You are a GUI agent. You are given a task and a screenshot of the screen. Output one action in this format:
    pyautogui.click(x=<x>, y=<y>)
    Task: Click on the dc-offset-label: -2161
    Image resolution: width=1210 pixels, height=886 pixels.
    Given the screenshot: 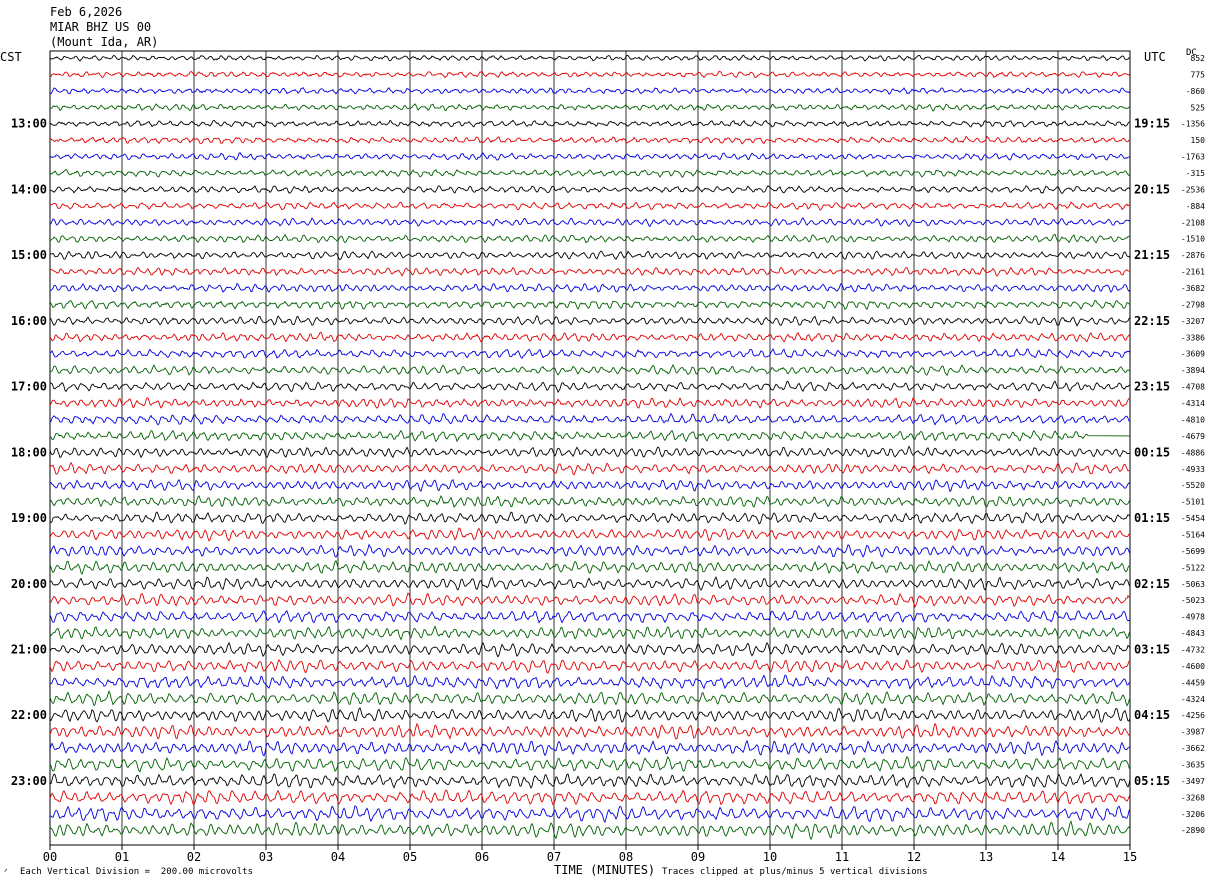 What is the action you would take?
    pyautogui.click(x=1193, y=272)
    